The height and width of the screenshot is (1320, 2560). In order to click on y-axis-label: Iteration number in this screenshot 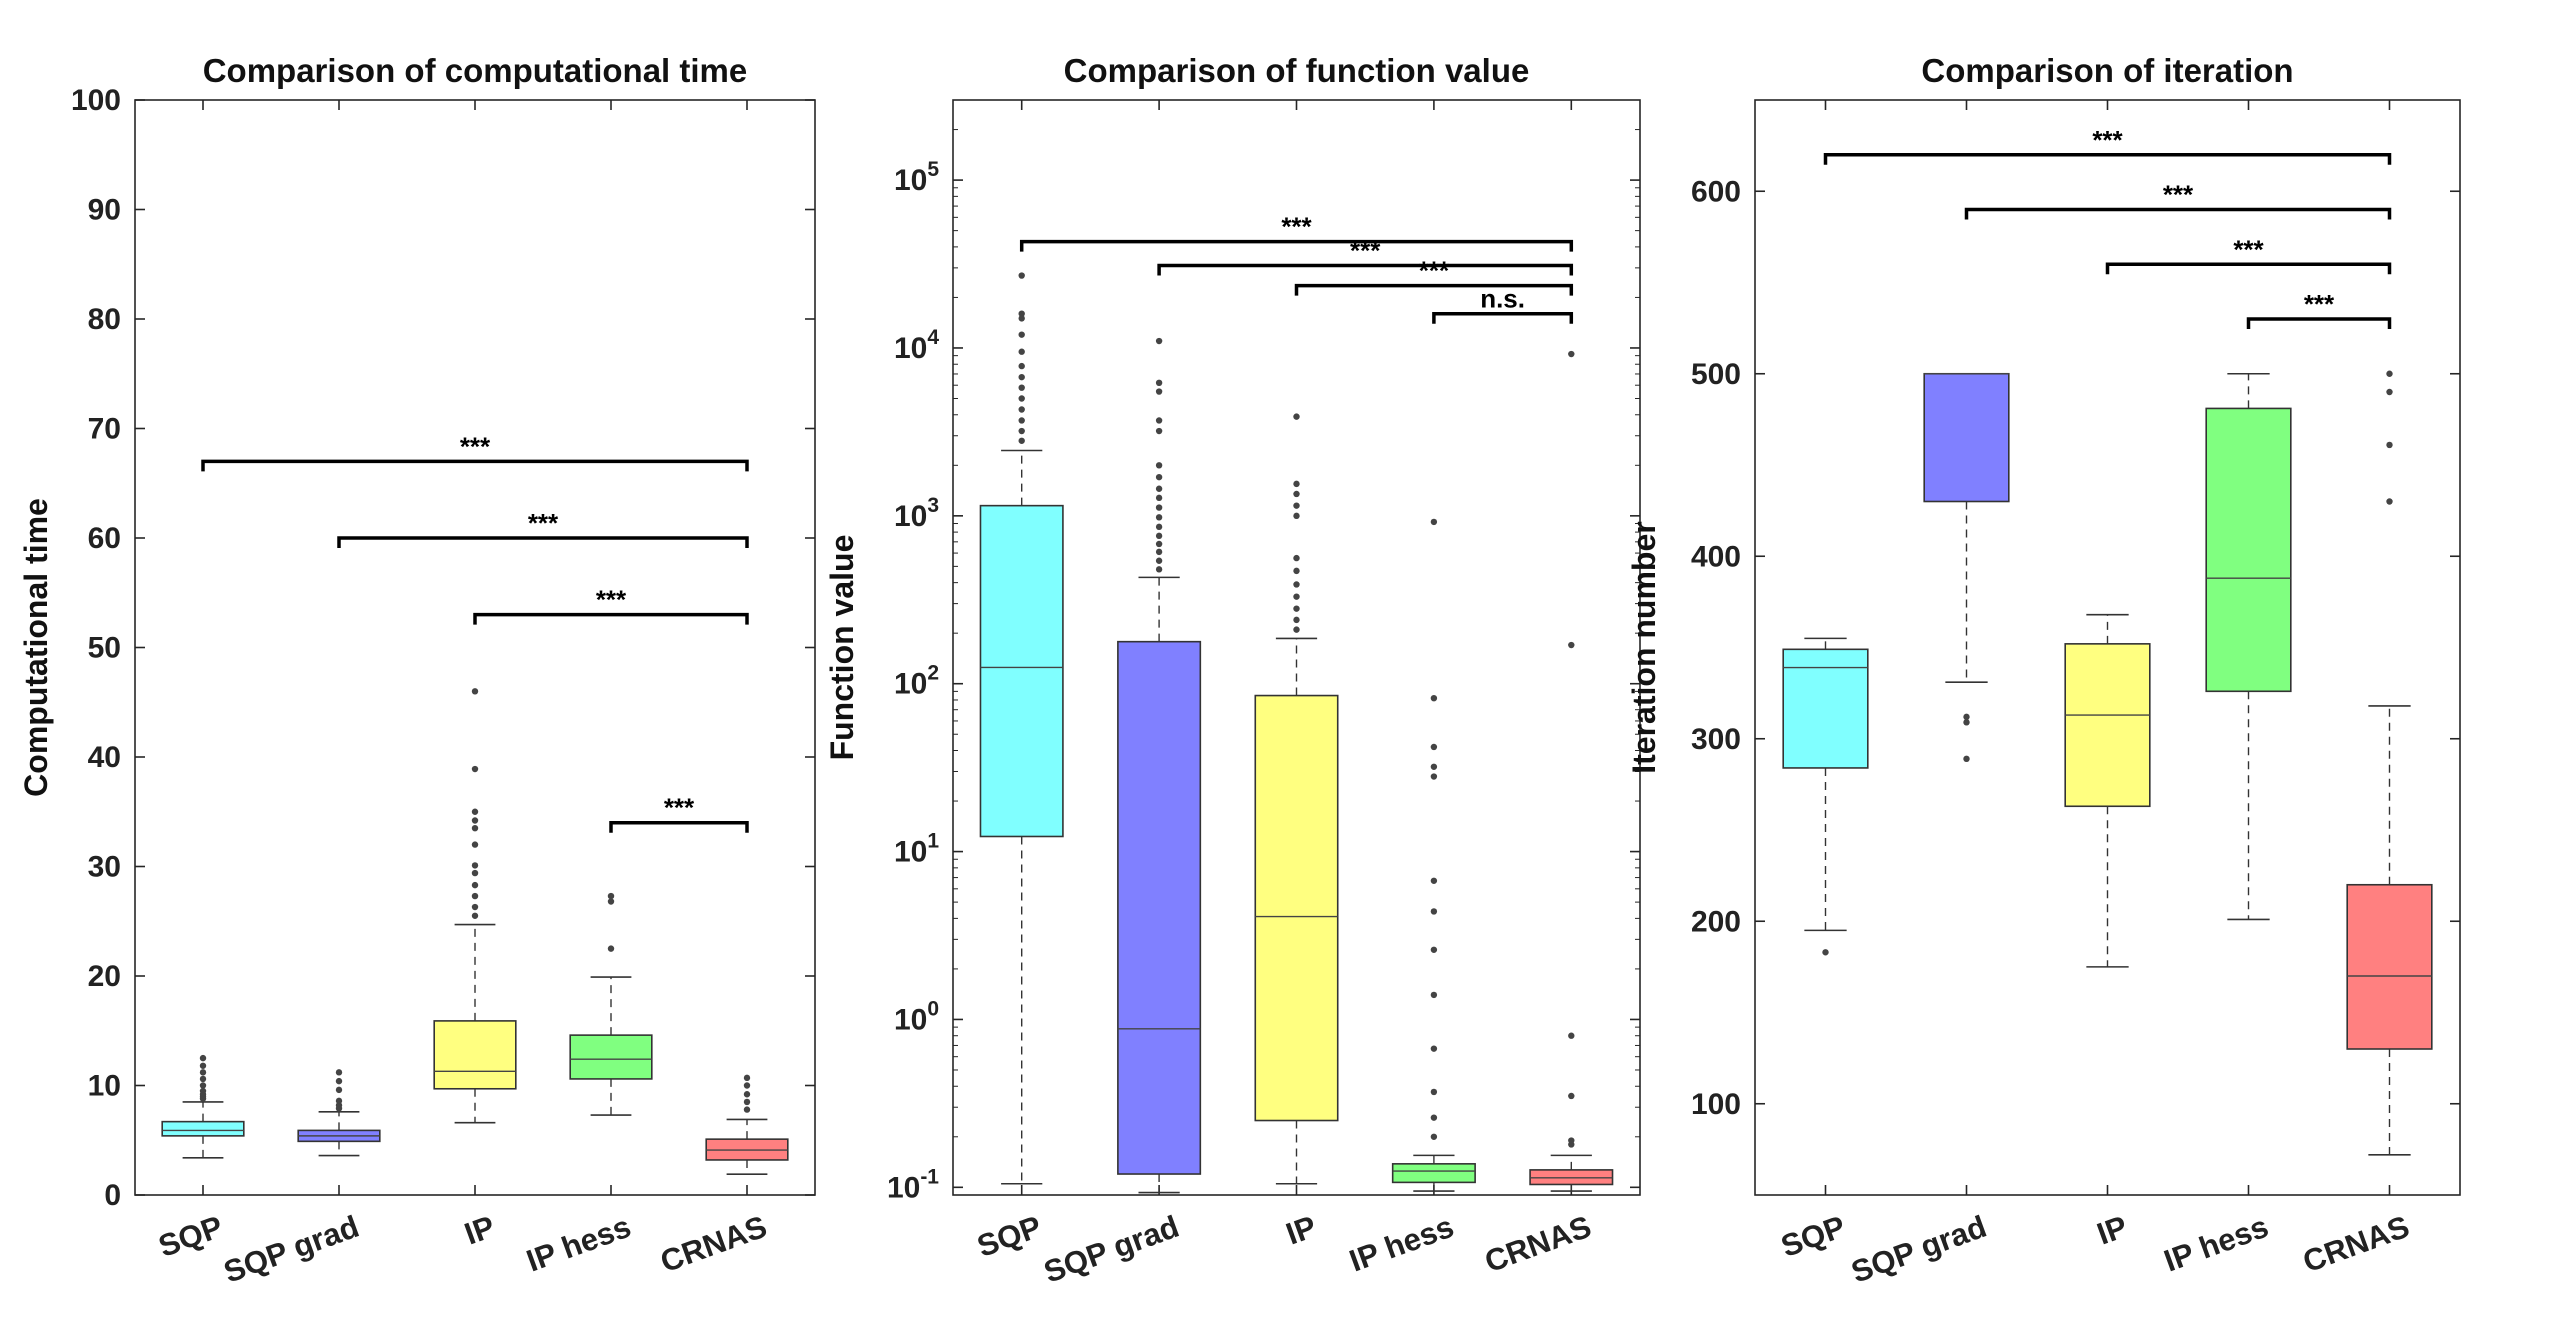, I will do `click(1644, 647)`.